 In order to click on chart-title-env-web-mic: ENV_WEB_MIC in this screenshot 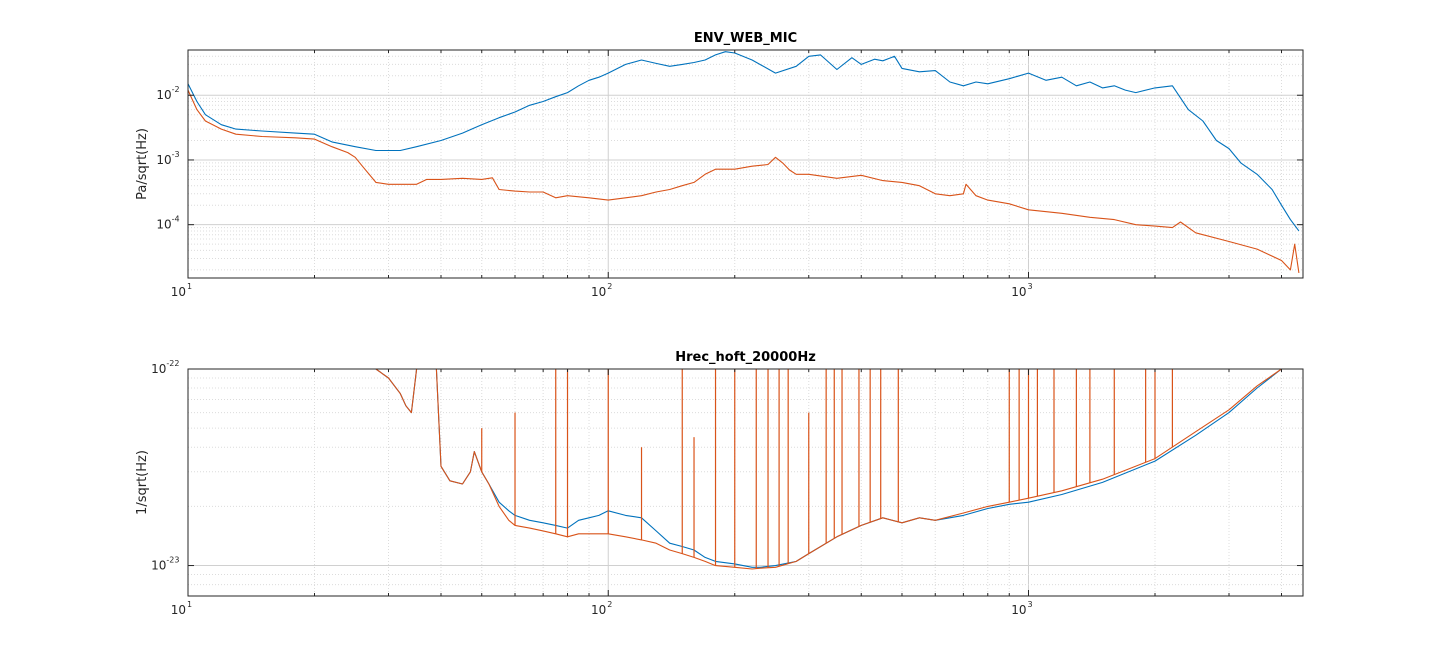, I will do `click(745, 38)`.